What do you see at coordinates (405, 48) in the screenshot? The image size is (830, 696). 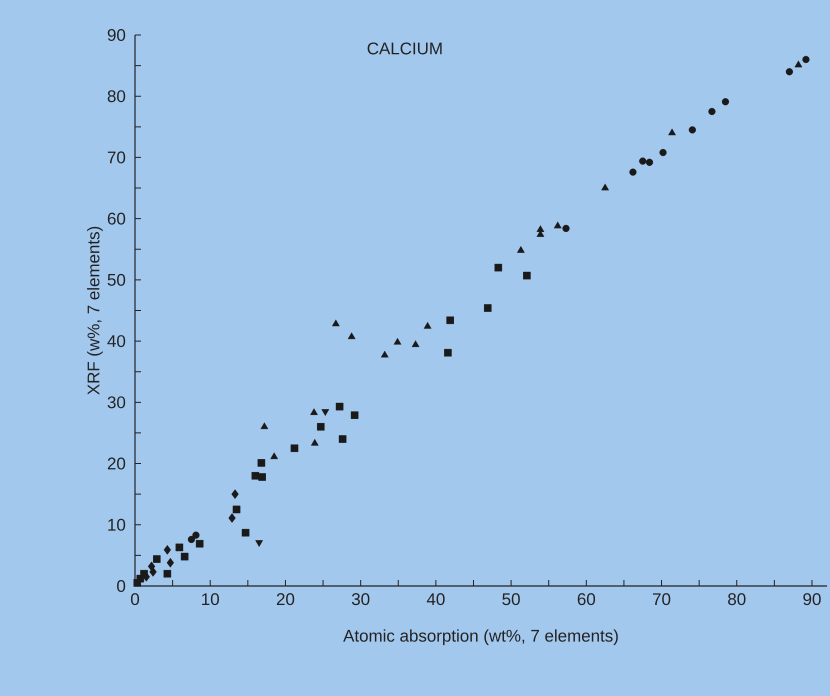 I see `chart-title: CALCIUM` at bounding box center [405, 48].